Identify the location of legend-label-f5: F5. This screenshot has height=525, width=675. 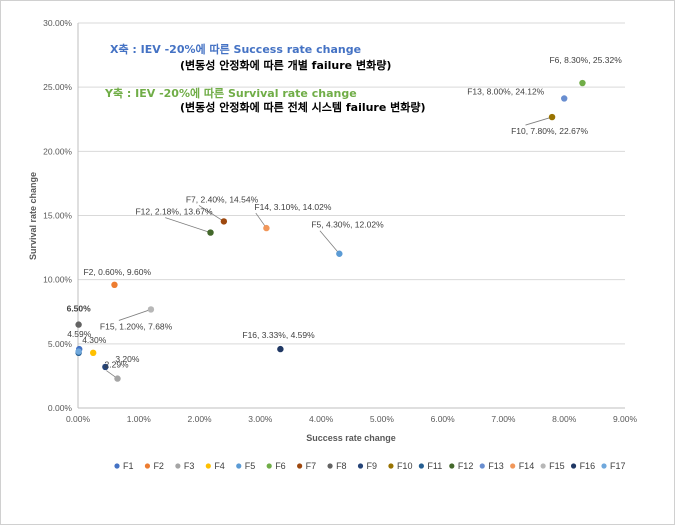
(250, 466).